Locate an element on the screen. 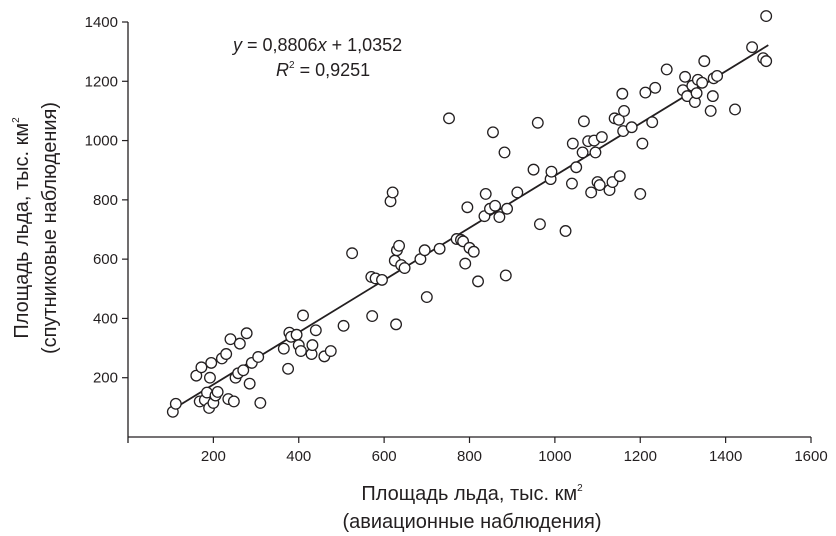  y-tick-label: 1000 is located at coordinates (101, 141).